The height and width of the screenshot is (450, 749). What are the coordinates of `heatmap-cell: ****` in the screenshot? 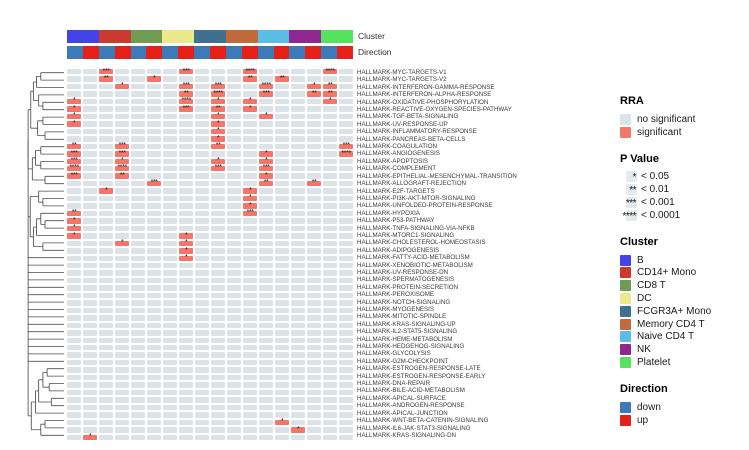 It's located at (74, 167).